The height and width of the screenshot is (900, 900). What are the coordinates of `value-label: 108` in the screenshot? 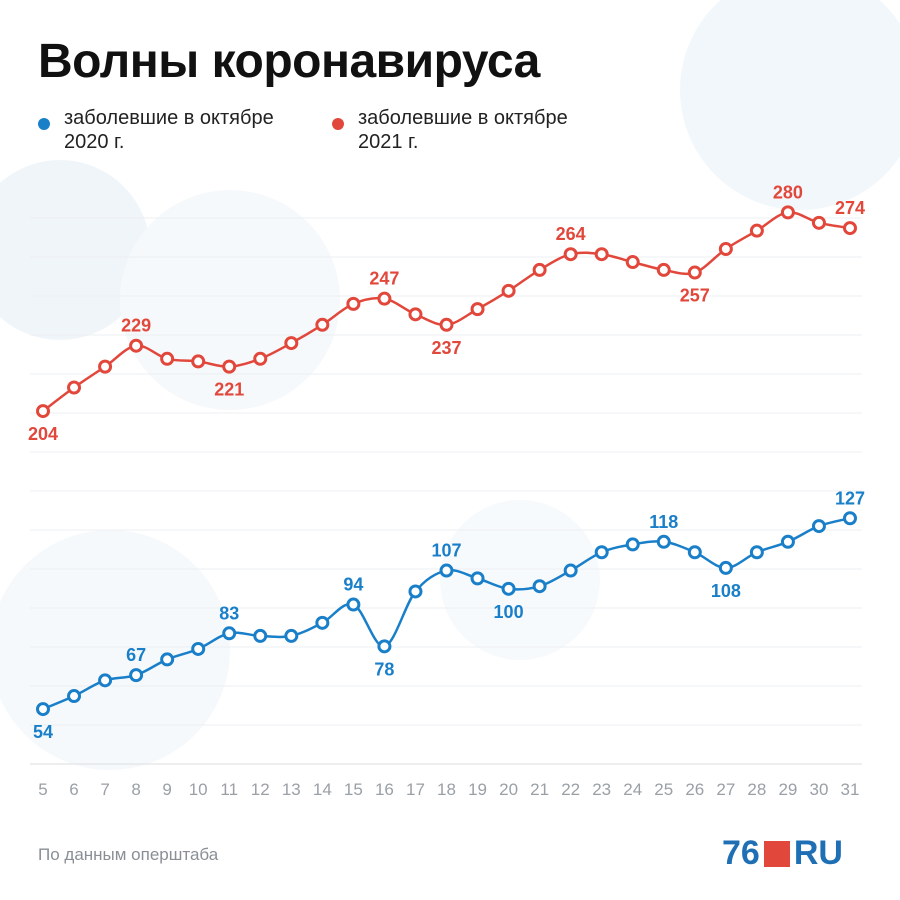 It's located at (726, 591).